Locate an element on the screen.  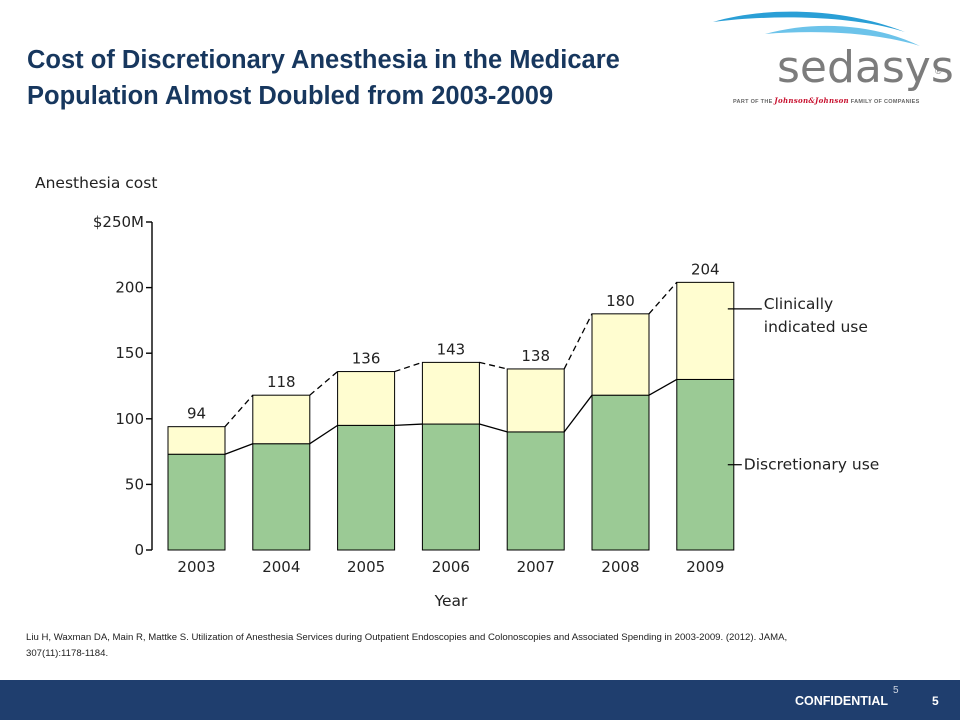
bar-discretionary-2007 is located at coordinates (535, 491).